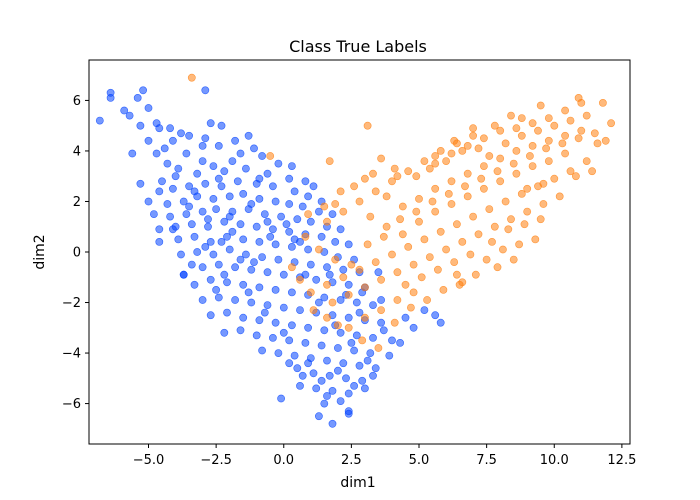 The width and height of the screenshot is (700, 500). What do you see at coordinates (77, 253) in the screenshot?
I see `y-tick-label: 0` at bounding box center [77, 253].